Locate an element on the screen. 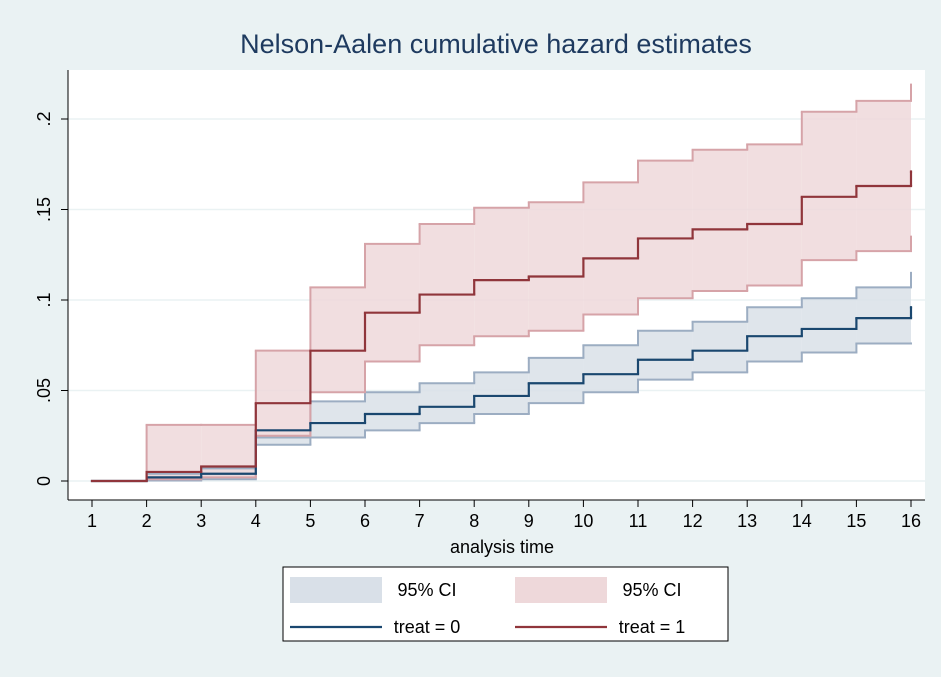  y-tick-label: .2 is located at coordinates (44, 118).